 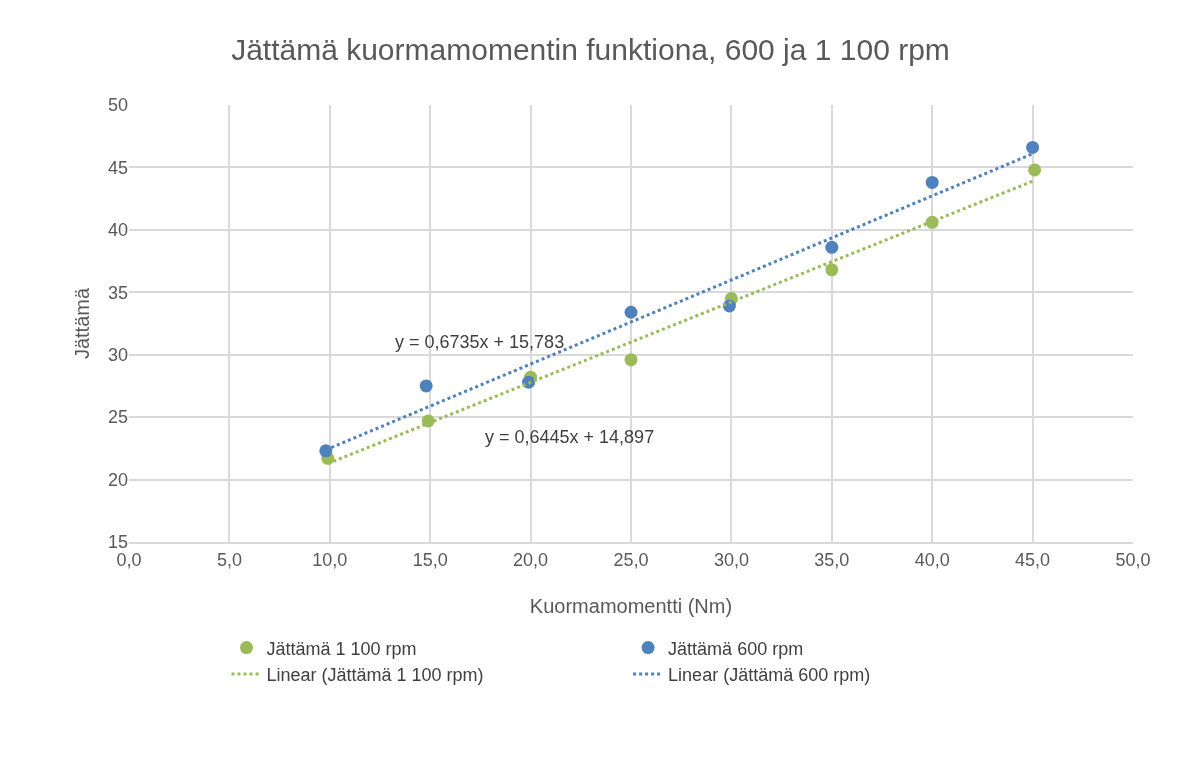 I want to click on legend-label: Jättämä 600 rpm, so click(x=736, y=648).